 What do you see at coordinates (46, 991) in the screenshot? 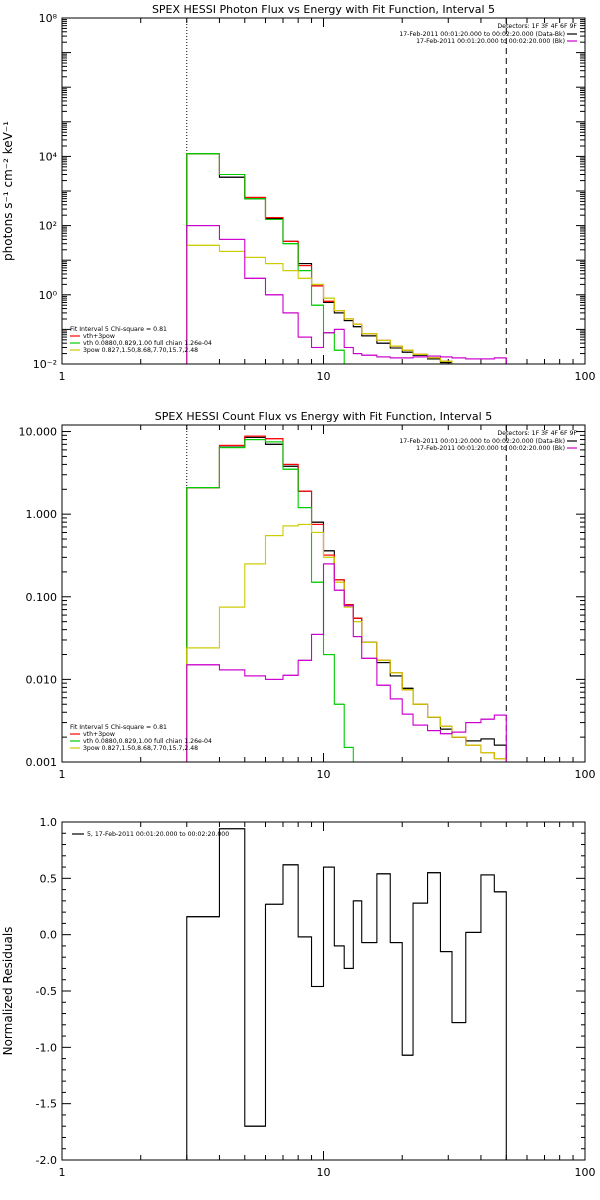
I see `y-tick-label: -0.5` at bounding box center [46, 991].